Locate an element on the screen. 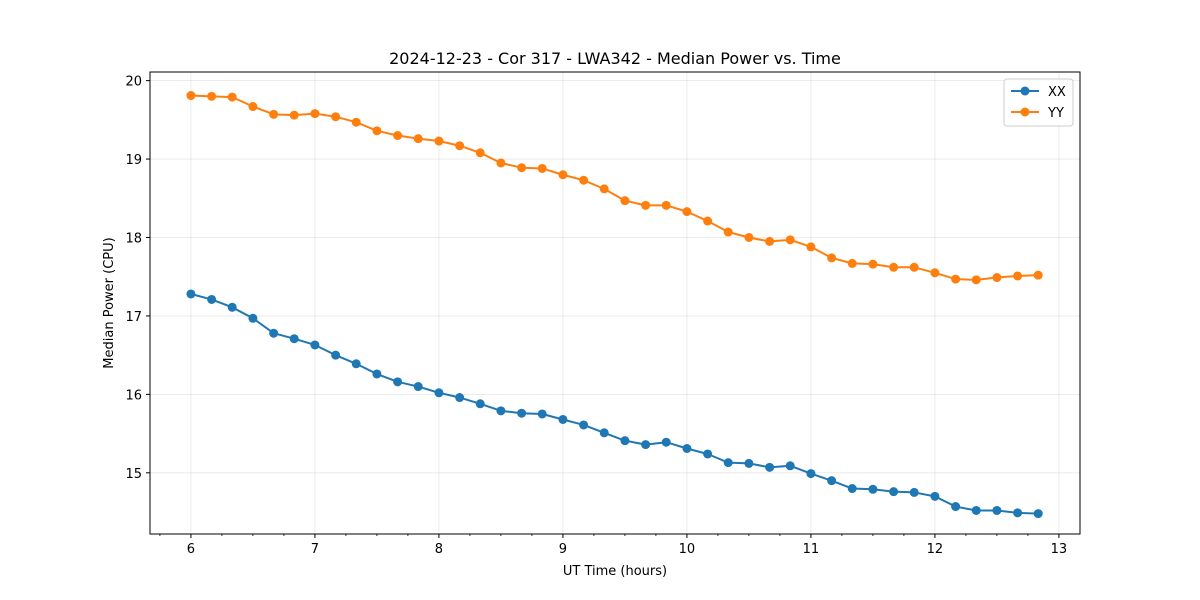 This screenshot has width=1200, height=600. y-tick-label: 16 is located at coordinates (133, 395).